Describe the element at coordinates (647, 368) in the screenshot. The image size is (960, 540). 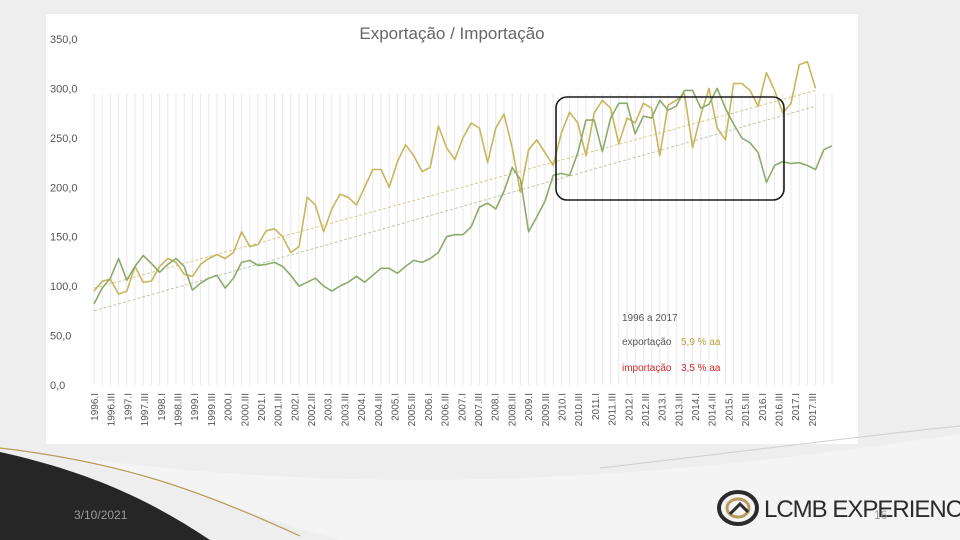
I see `annotation-import-label: importação` at that location.